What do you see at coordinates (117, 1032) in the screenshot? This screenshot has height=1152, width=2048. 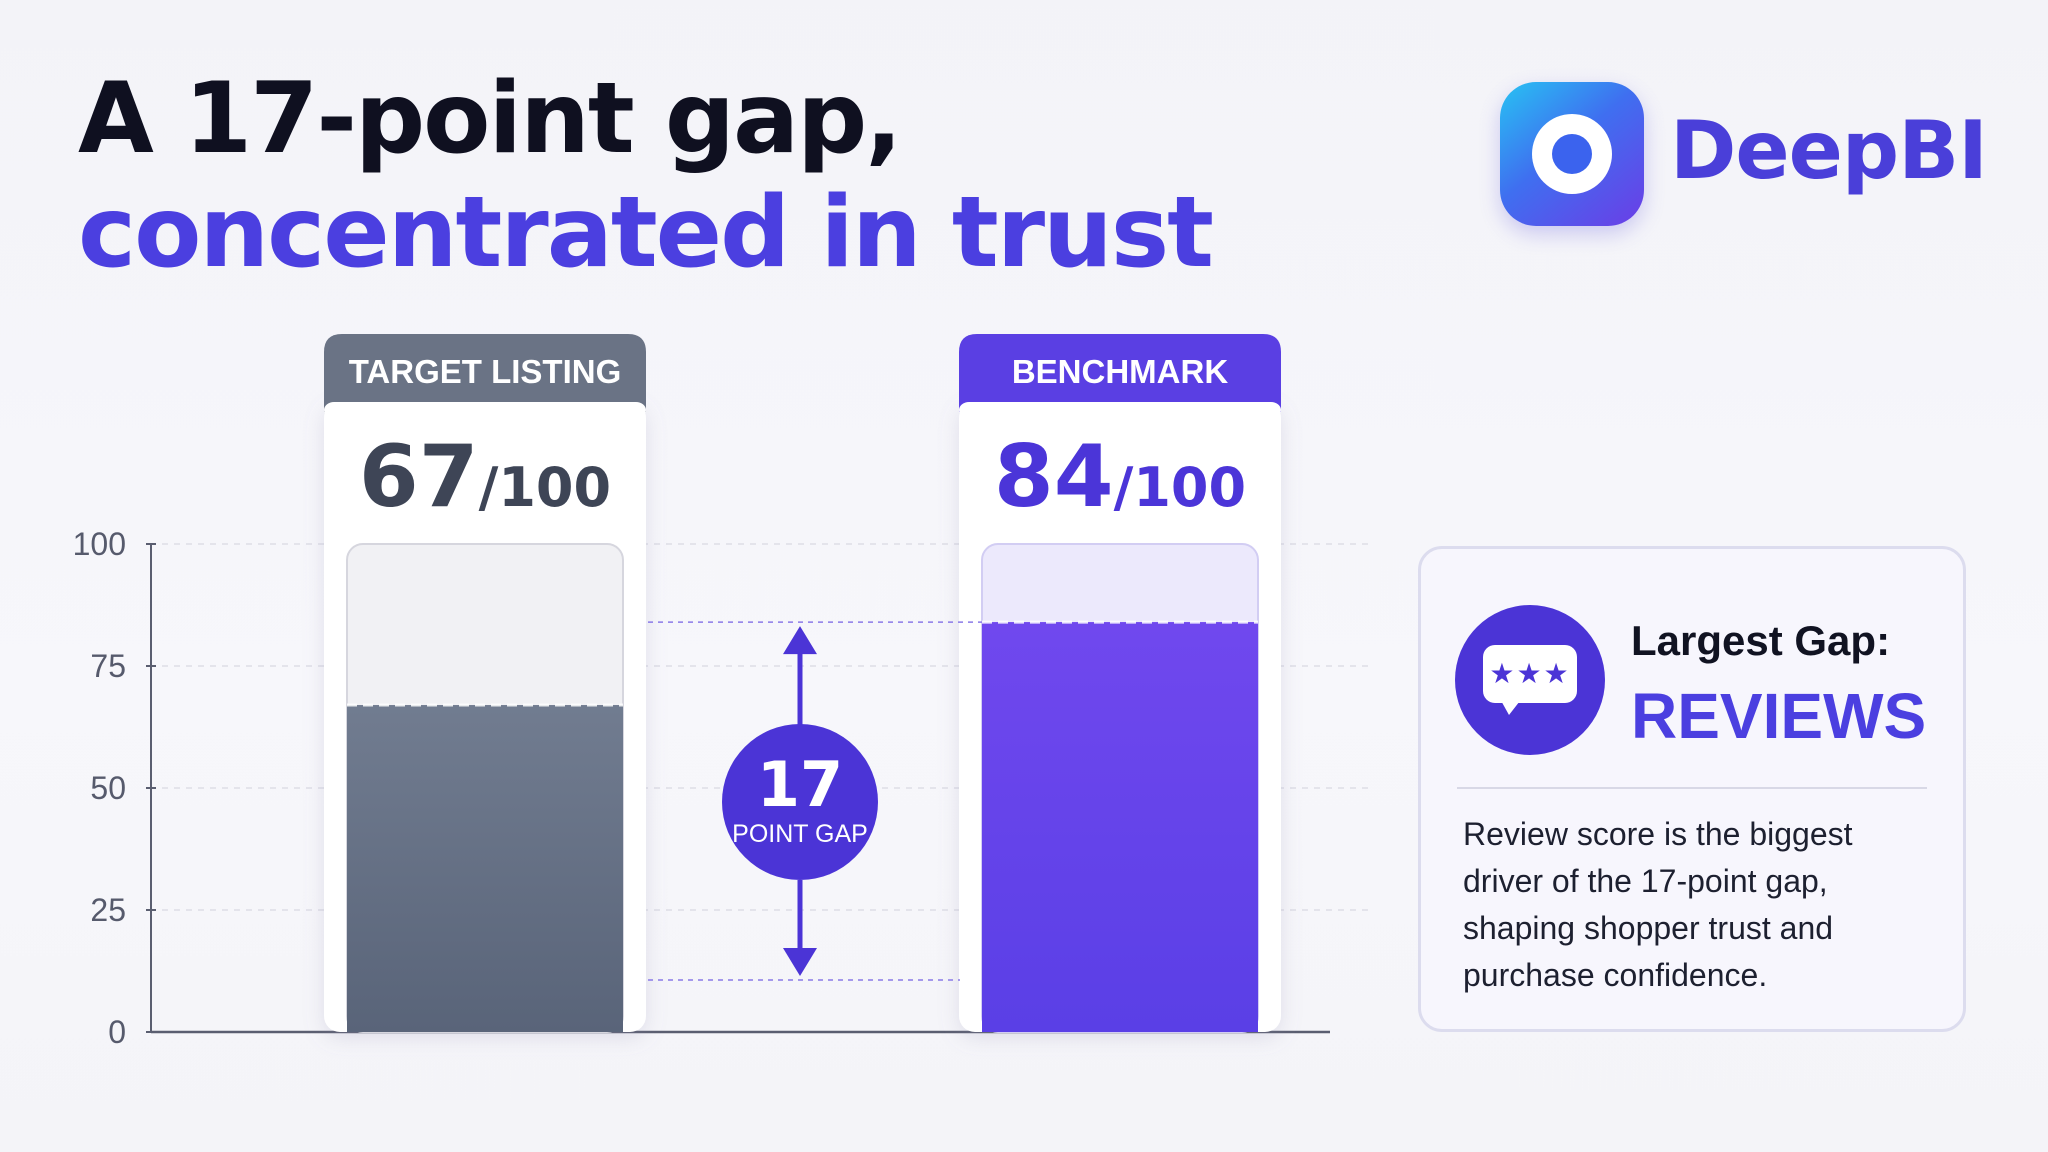 I see `y-tick-label: 0` at bounding box center [117, 1032].